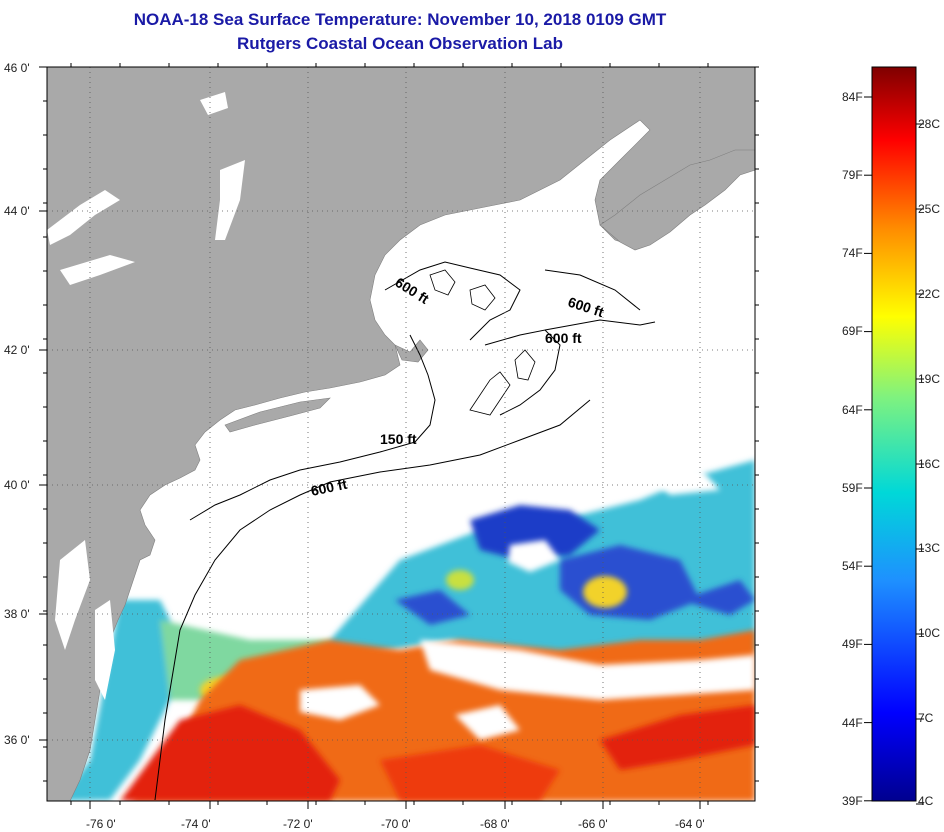 This screenshot has height=832, width=944. What do you see at coordinates (852, 566) in the screenshot?
I see `f-label: 54F` at bounding box center [852, 566].